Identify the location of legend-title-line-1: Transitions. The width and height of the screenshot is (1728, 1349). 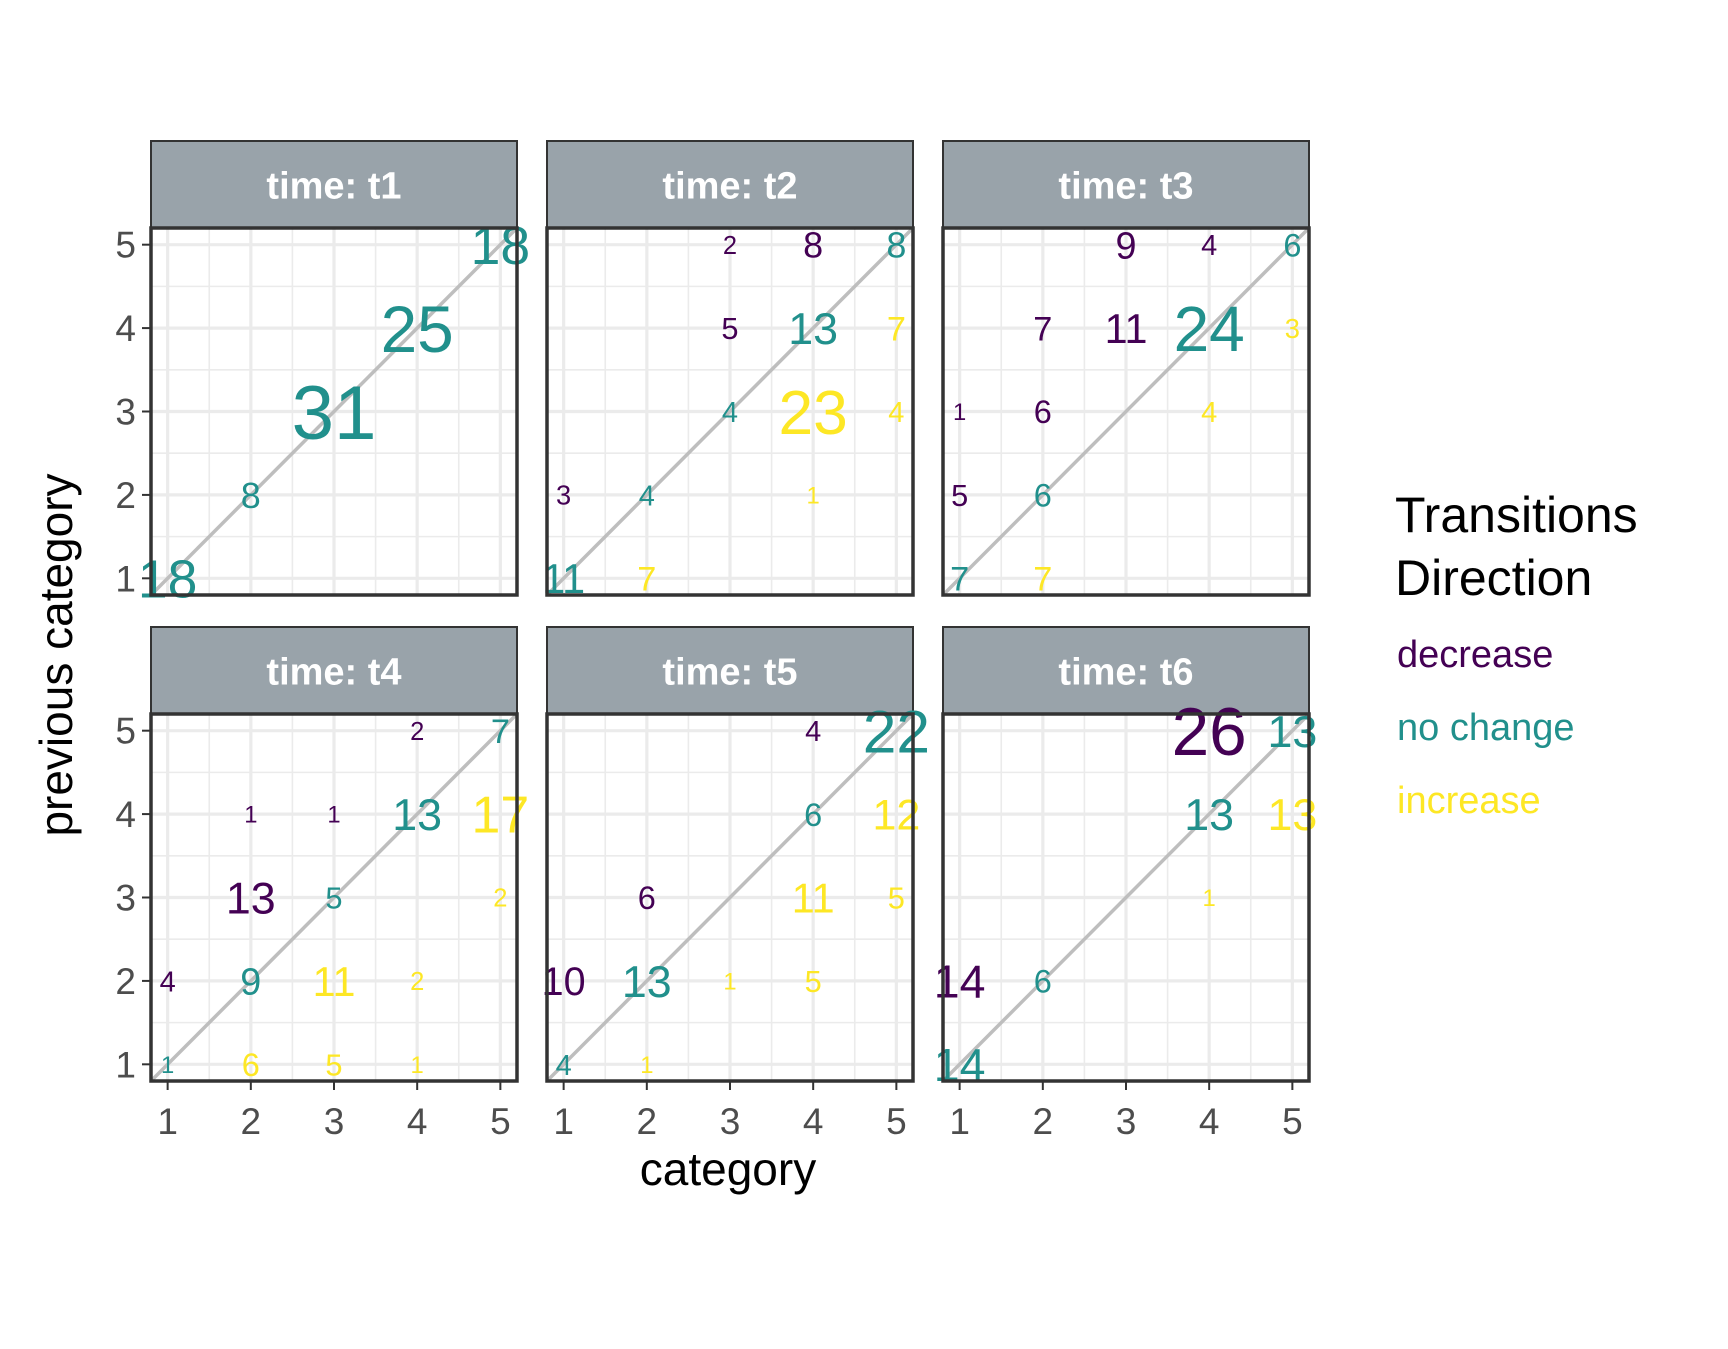
(1516, 515).